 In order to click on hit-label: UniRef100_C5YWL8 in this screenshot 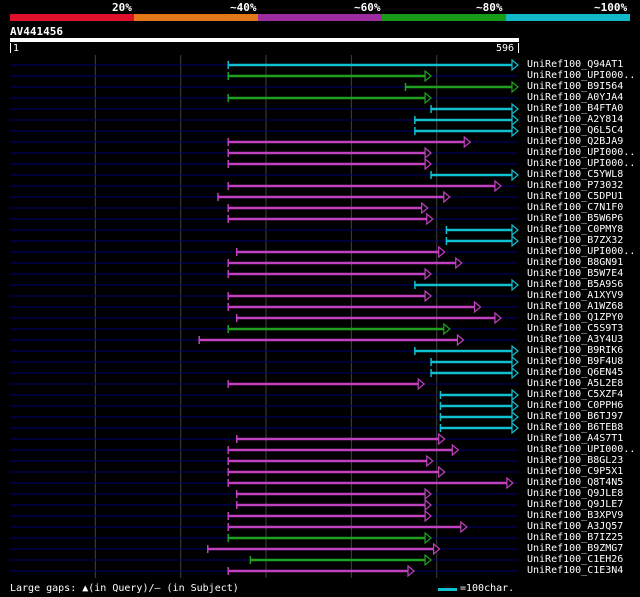, I will do `click(575, 174)`.